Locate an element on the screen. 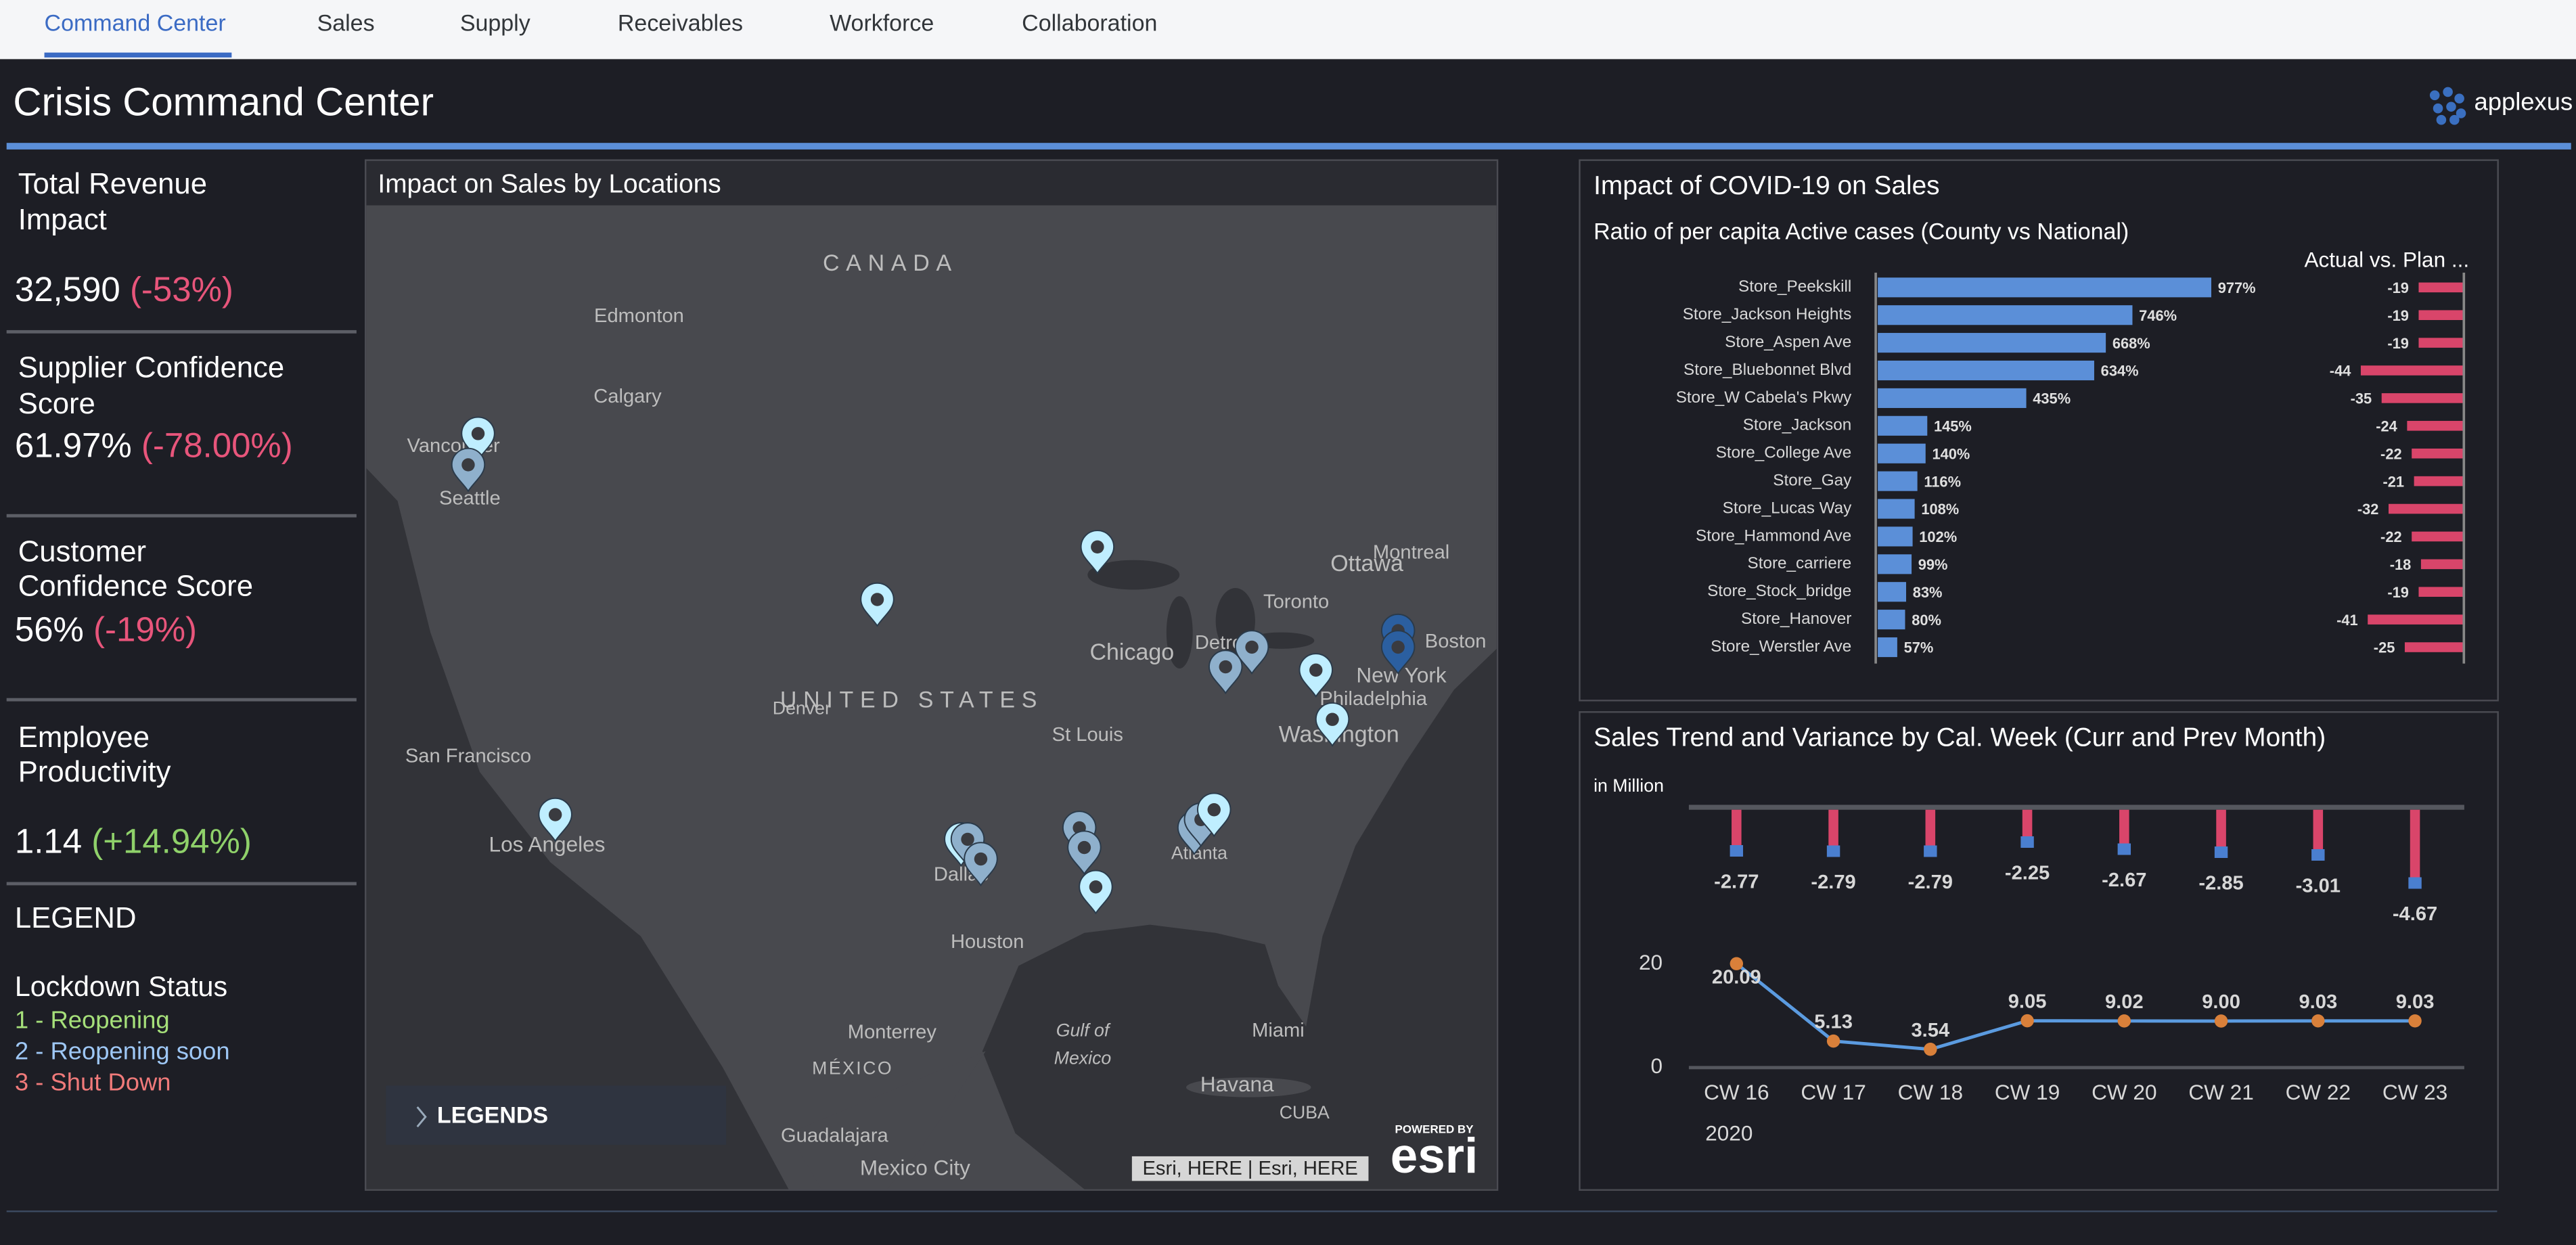 This screenshot has height=1245, width=2576. trend-variance-label: -2.67 is located at coordinates (2124, 880).